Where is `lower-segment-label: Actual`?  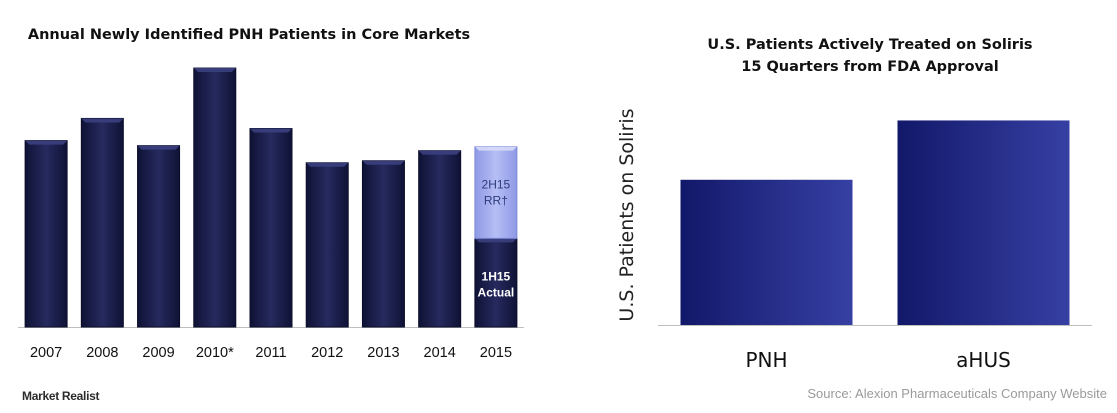
lower-segment-label: Actual is located at coordinates (496, 293).